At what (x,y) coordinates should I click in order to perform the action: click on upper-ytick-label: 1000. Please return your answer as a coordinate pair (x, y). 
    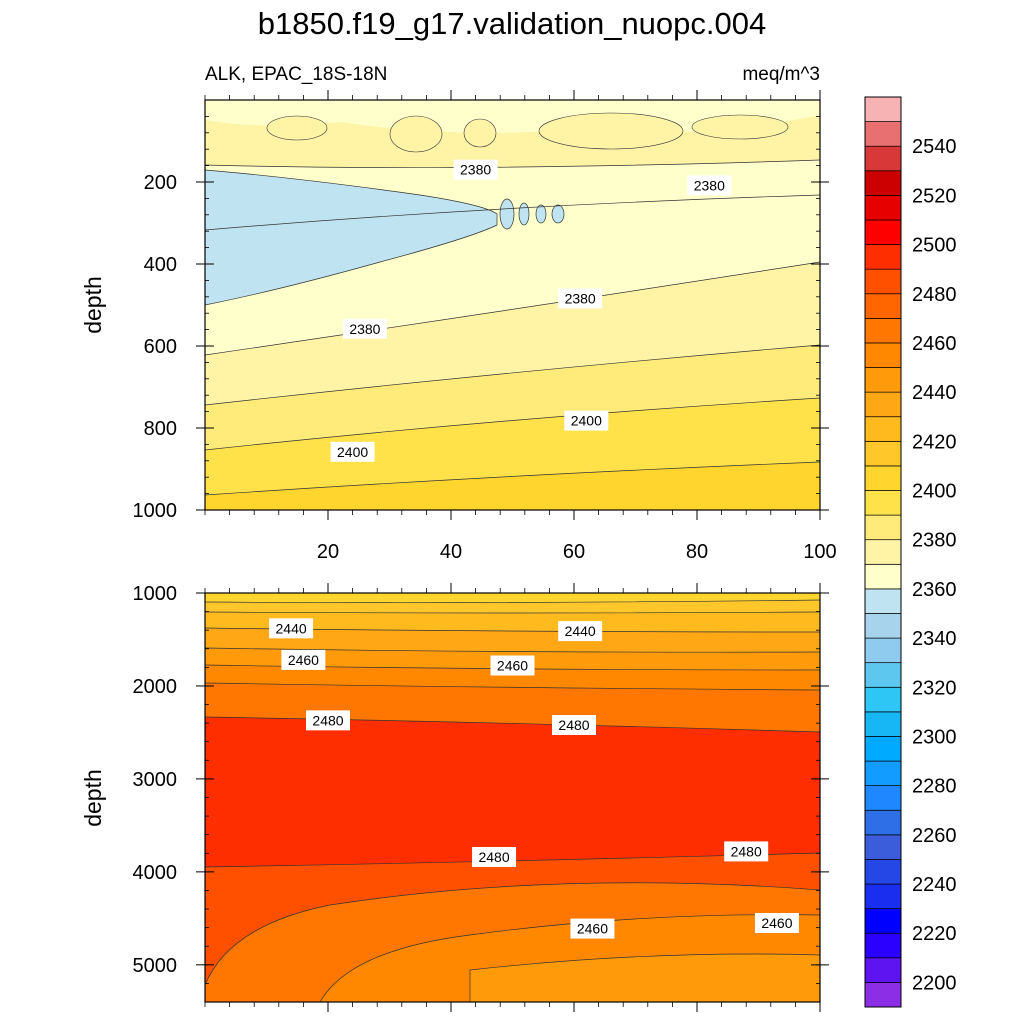
    Looking at the image, I should click on (155, 511).